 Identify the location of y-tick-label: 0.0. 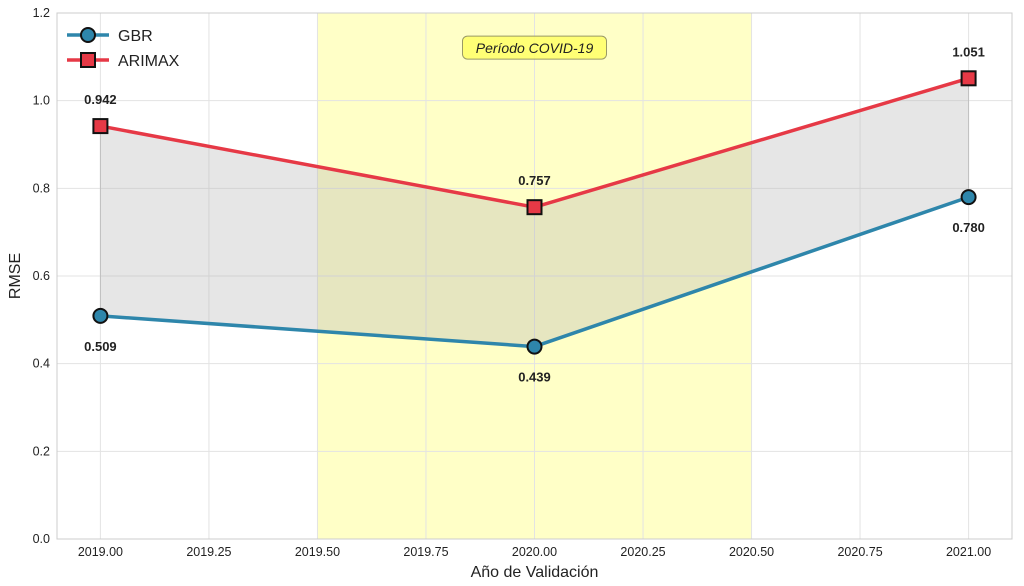
(41, 539).